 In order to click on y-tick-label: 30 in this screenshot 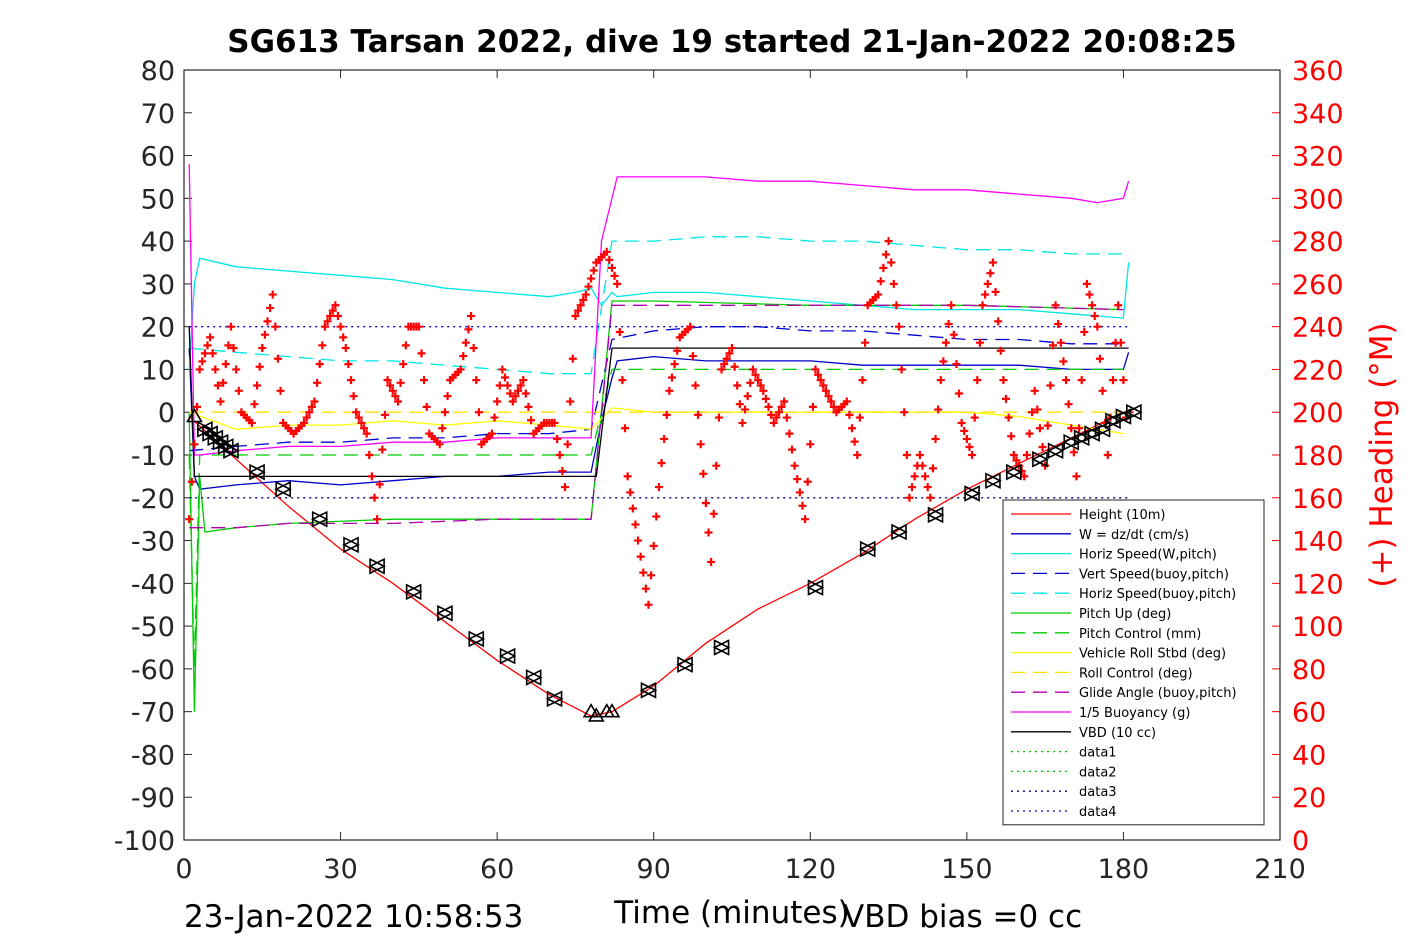, I will do `click(158, 285)`.